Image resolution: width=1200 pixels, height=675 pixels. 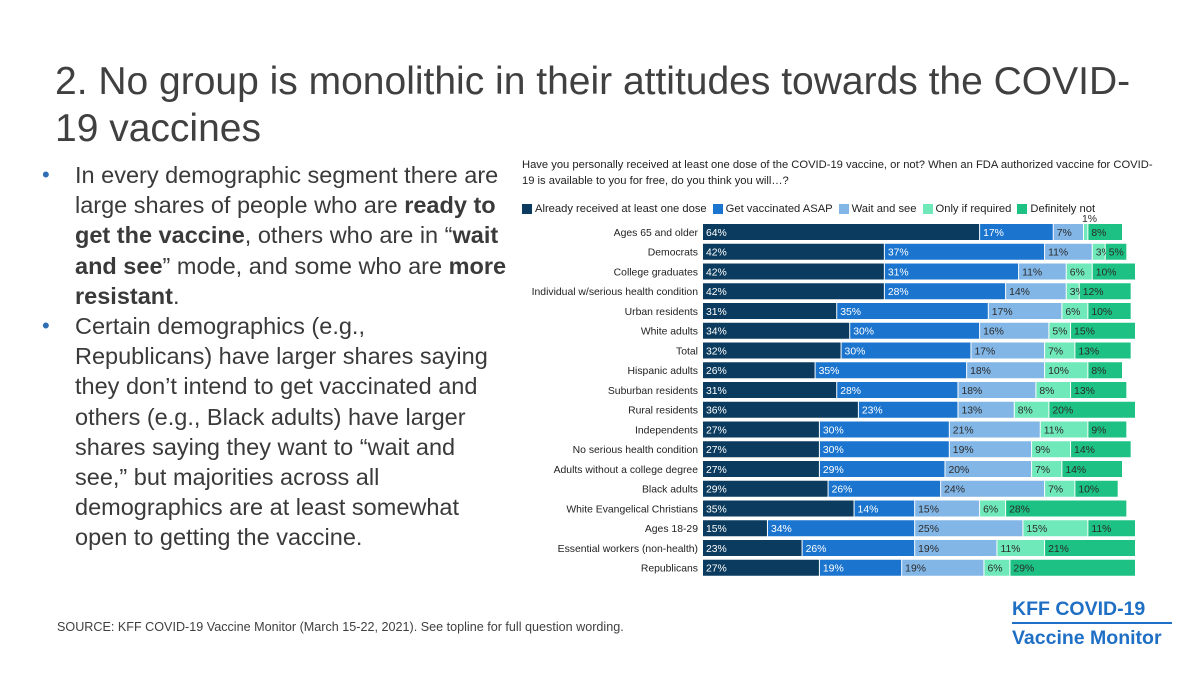 I want to click on bar-value-label: 32%, so click(x=716, y=351).